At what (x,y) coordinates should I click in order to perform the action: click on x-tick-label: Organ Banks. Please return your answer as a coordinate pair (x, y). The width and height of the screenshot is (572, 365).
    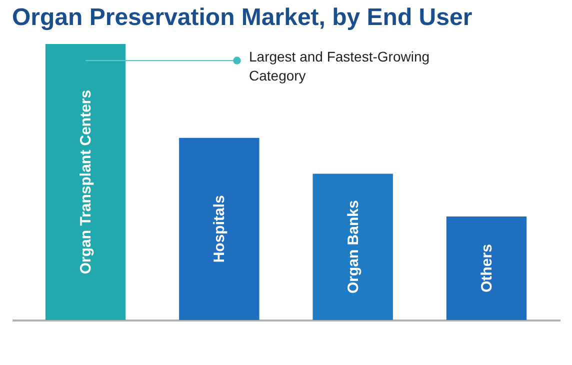
    Looking at the image, I should click on (353, 247).